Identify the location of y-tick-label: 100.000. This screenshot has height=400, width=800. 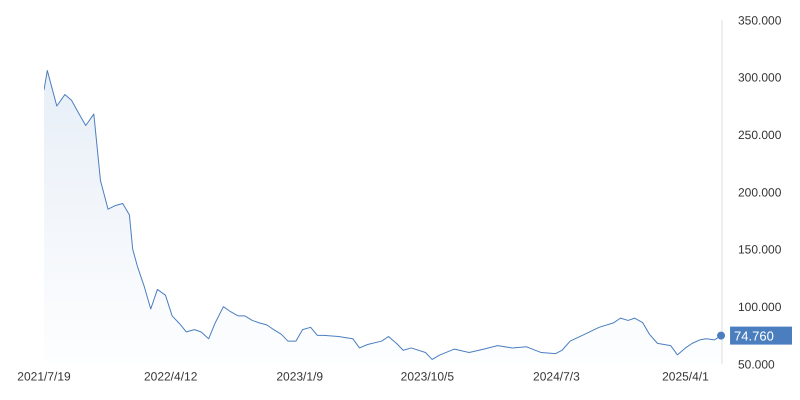
(760, 307).